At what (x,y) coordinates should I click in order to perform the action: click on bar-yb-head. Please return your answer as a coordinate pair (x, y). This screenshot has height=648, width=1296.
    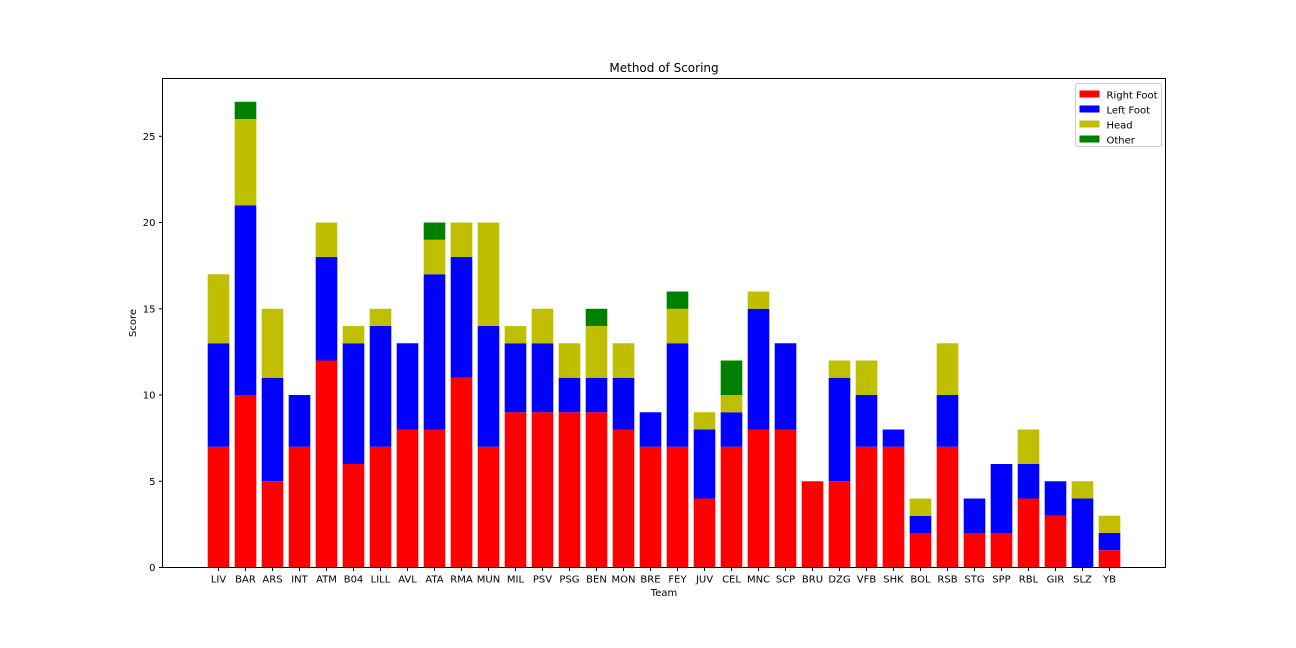
    Looking at the image, I should click on (1109, 524).